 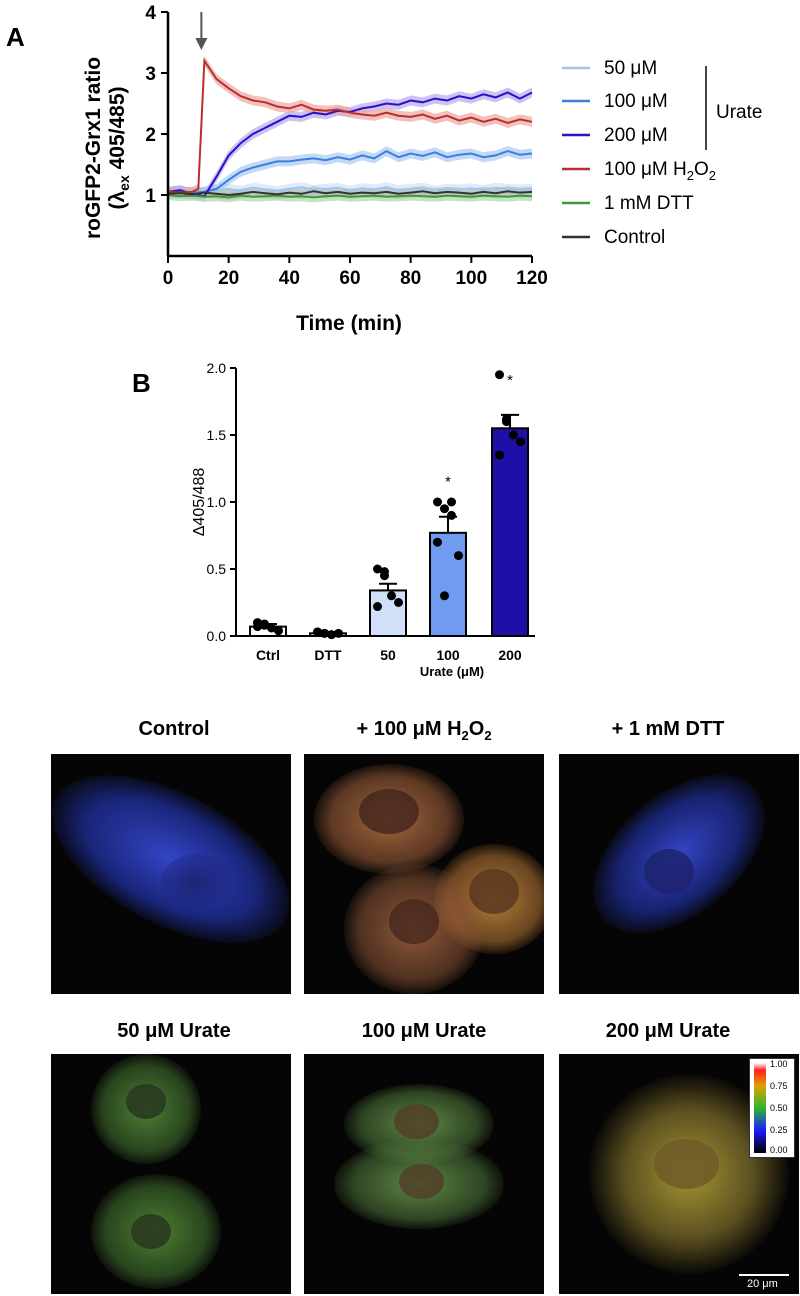 What do you see at coordinates (510, 655) in the screenshot?
I see `x-tick-label: 200` at bounding box center [510, 655].